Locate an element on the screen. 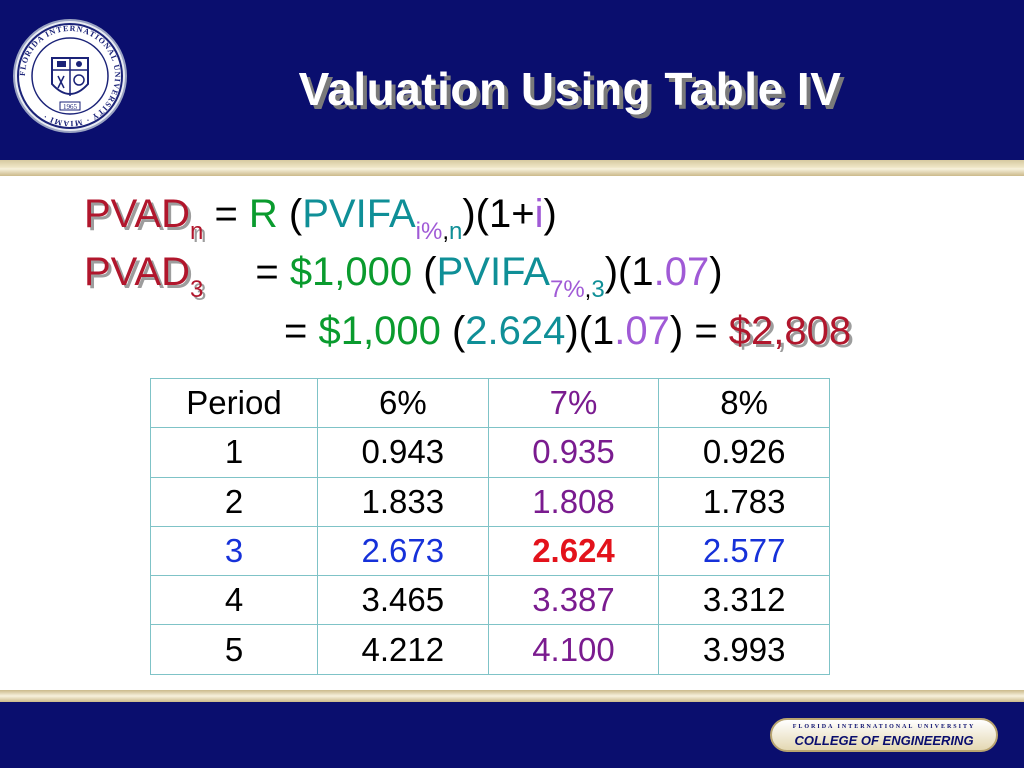  pvad-subscript: 3 is located at coordinates (196, 289).